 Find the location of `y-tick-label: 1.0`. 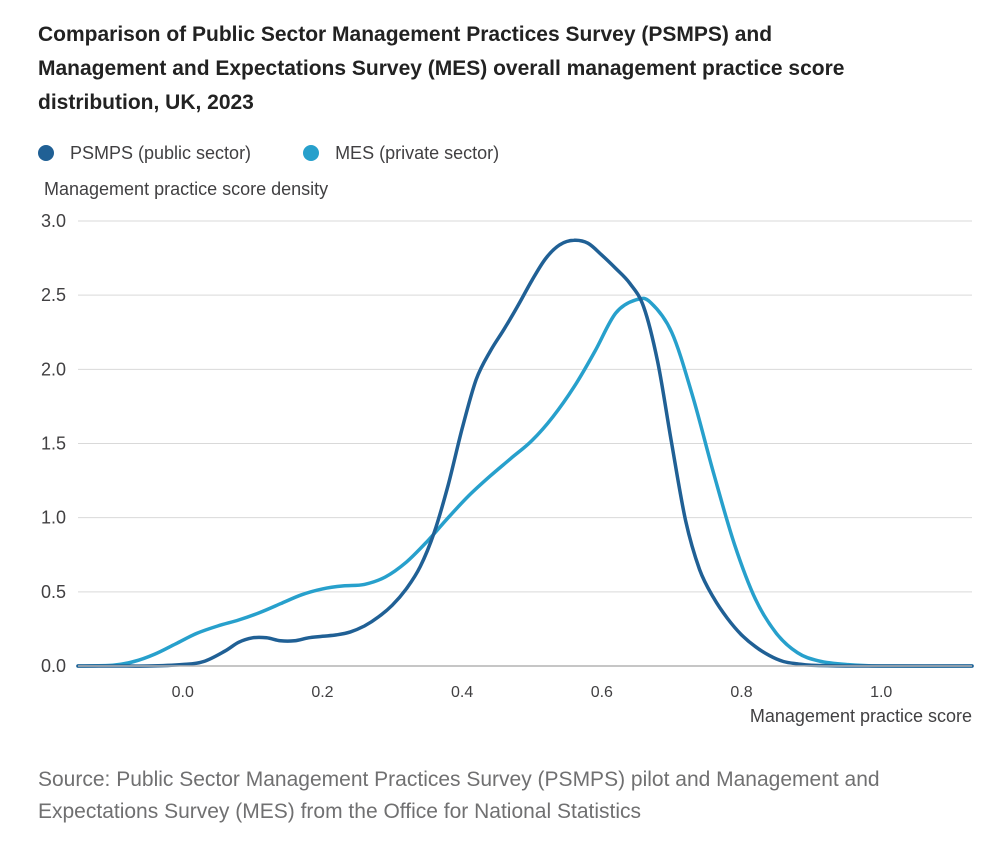

y-tick-label: 1.0 is located at coordinates (53, 518).